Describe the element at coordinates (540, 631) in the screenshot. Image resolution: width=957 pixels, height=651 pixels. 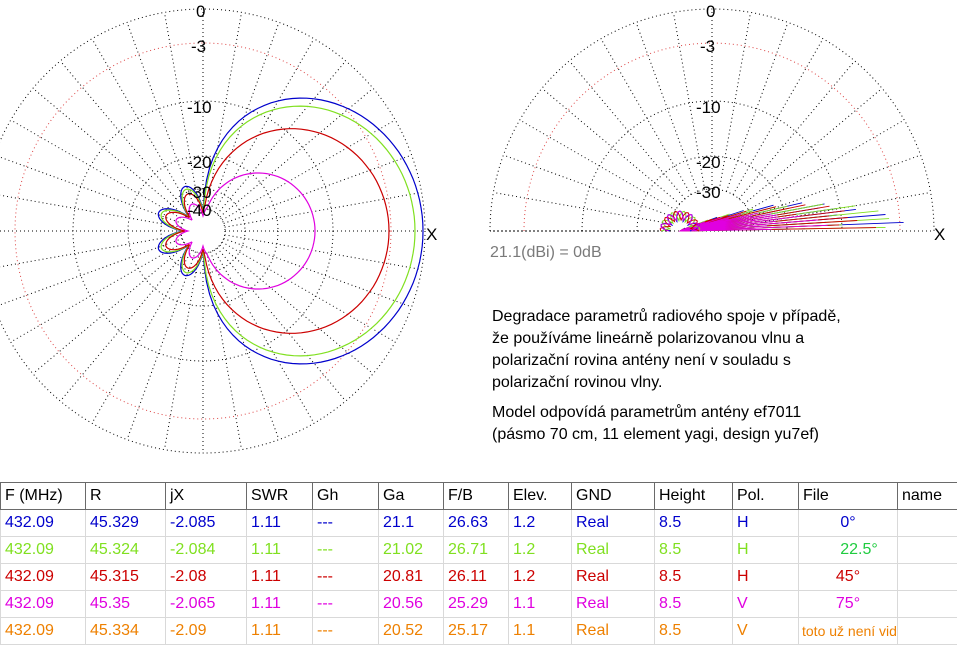
I see `cell-elev: 1.1` at that location.